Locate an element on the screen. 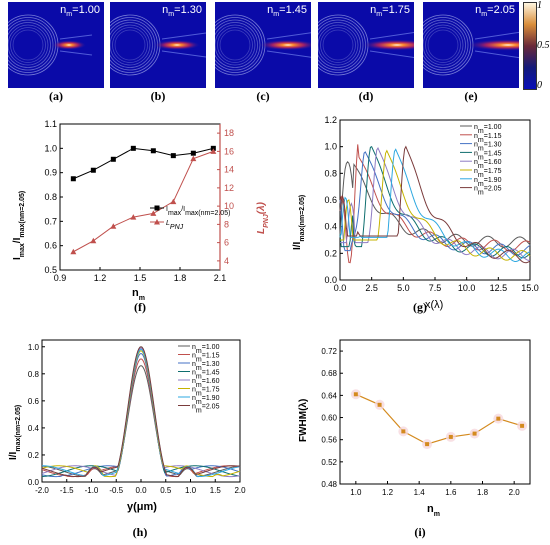 The width and height of the screenshot is (550, 545). legend-label-1: nm=1.15 is located at coordinates (206, 358).